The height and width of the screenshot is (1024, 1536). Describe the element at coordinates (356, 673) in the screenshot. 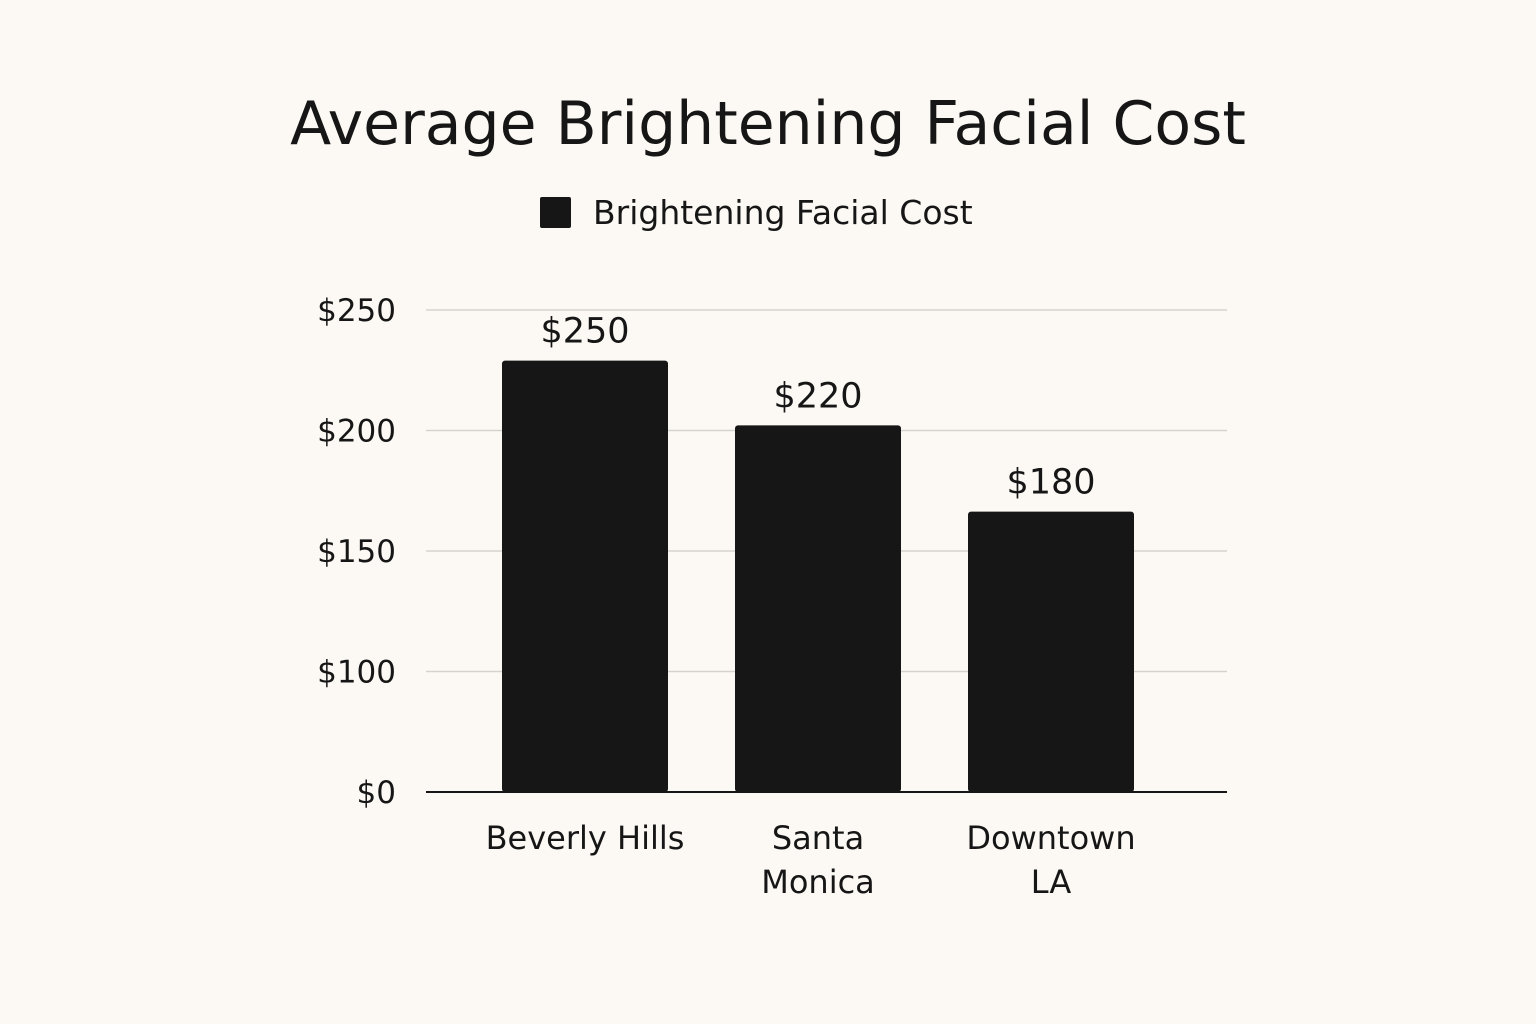

I see `y-tick-label: $100` at that location.